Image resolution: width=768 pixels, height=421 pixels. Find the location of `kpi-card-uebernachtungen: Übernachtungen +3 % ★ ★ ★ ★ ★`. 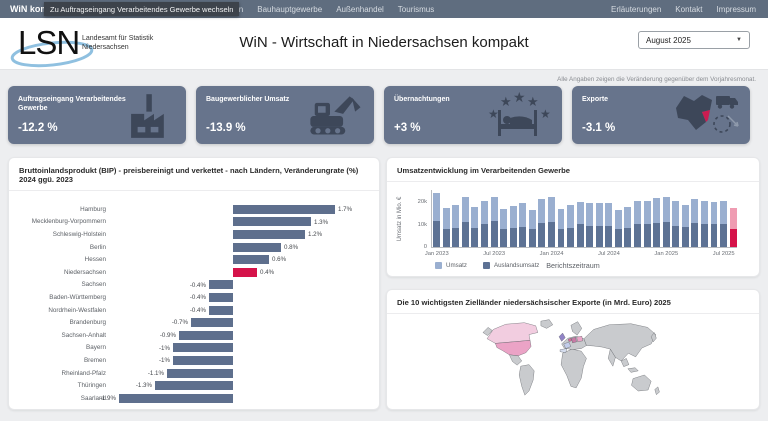

kpi-card-uebernachtungen: Übernachtungen +3 % ★ ★ ★ ★ ★ is located at coordinates (473, 115).